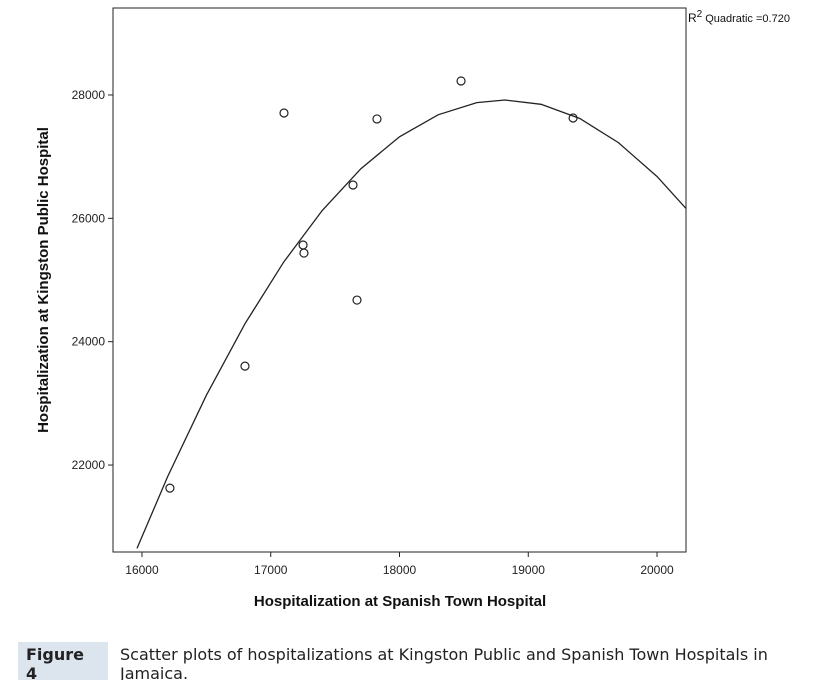  What do you see at coordinates (400, 601) in the screenshot?
I see `x-axis-title: Hospitalization at Spanish Town Hospital` at bounding box center [400, 601].